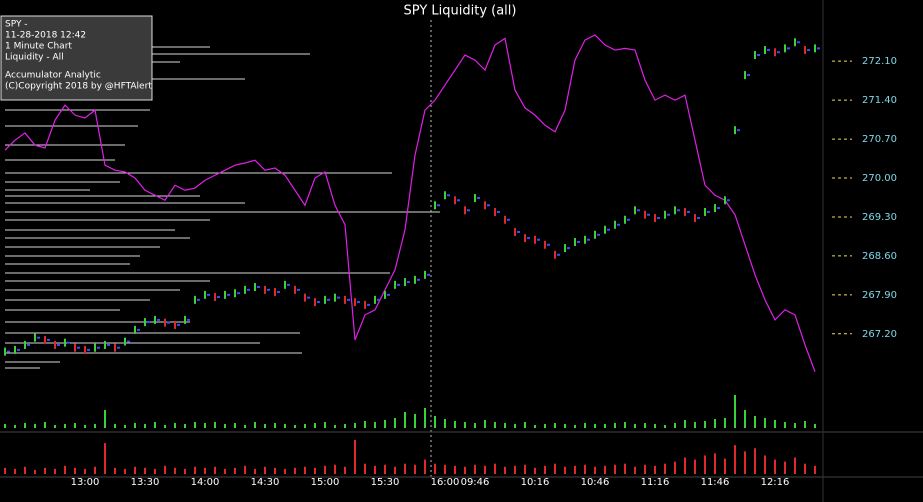 The image size is (923, 502). I want to click on y-tick-label: 271.40, so click(879, 100).